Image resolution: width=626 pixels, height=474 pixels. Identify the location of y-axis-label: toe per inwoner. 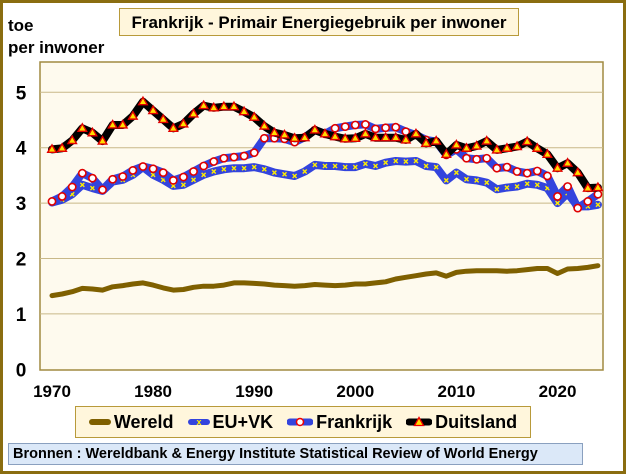
(56, 37).